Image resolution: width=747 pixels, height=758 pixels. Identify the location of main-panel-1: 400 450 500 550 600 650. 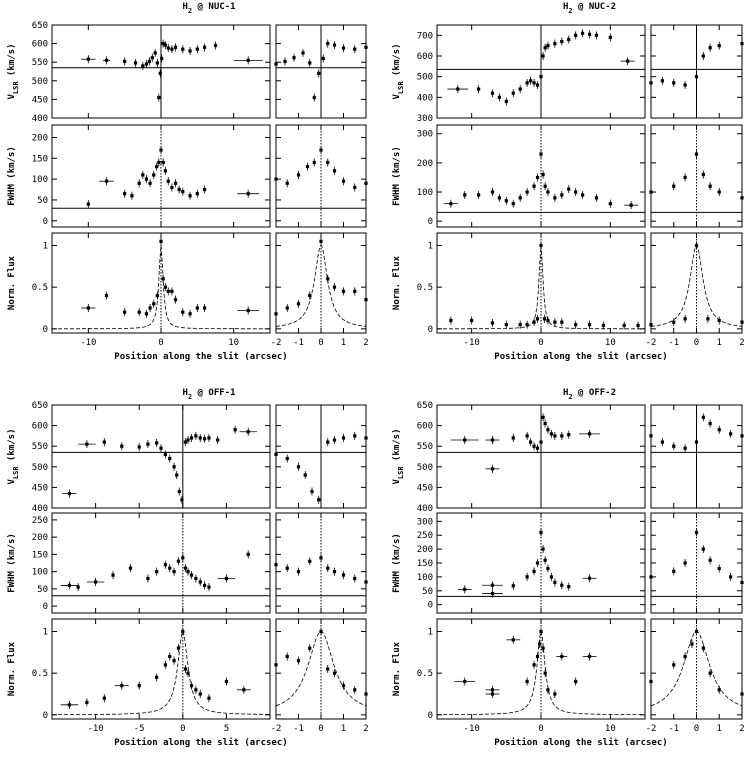
(151, 457).